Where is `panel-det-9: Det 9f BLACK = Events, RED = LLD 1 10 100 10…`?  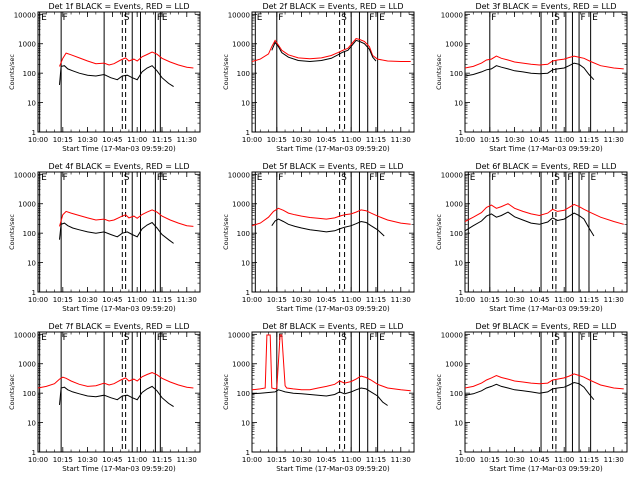
panel-det-9: Det 9f BLACK = Events, RED = LLD 1 10 100 10… is located at coordinates (531, 397).